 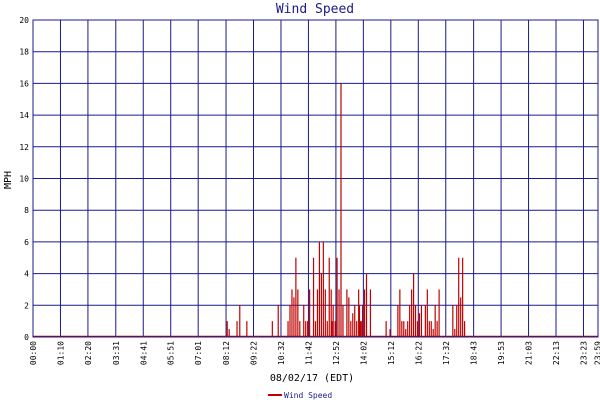 What do you see at coordinates (501, 353) in the screenshot?
I see `x-tick-label: 19:53` at bounding box center [501, 353].